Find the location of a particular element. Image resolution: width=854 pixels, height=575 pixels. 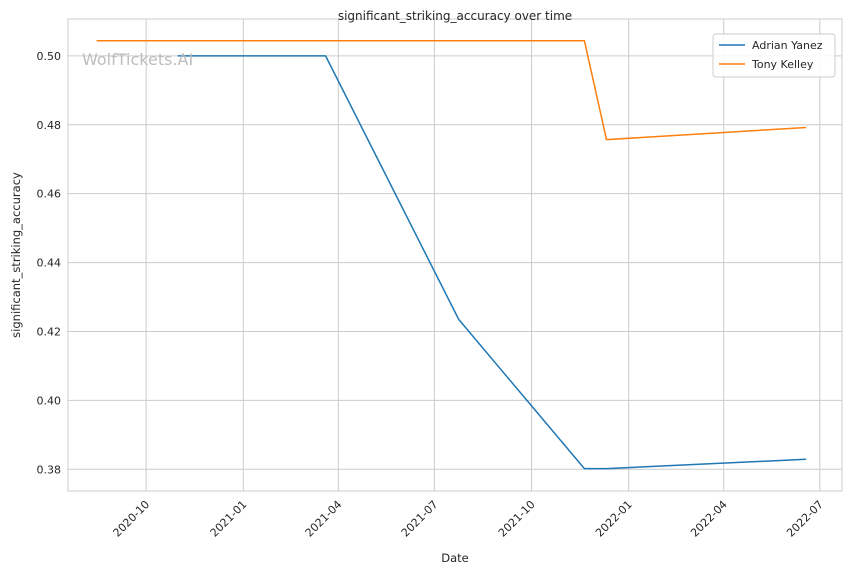

x-tick-label: 2021-07 is located at coordinates (420, 519).